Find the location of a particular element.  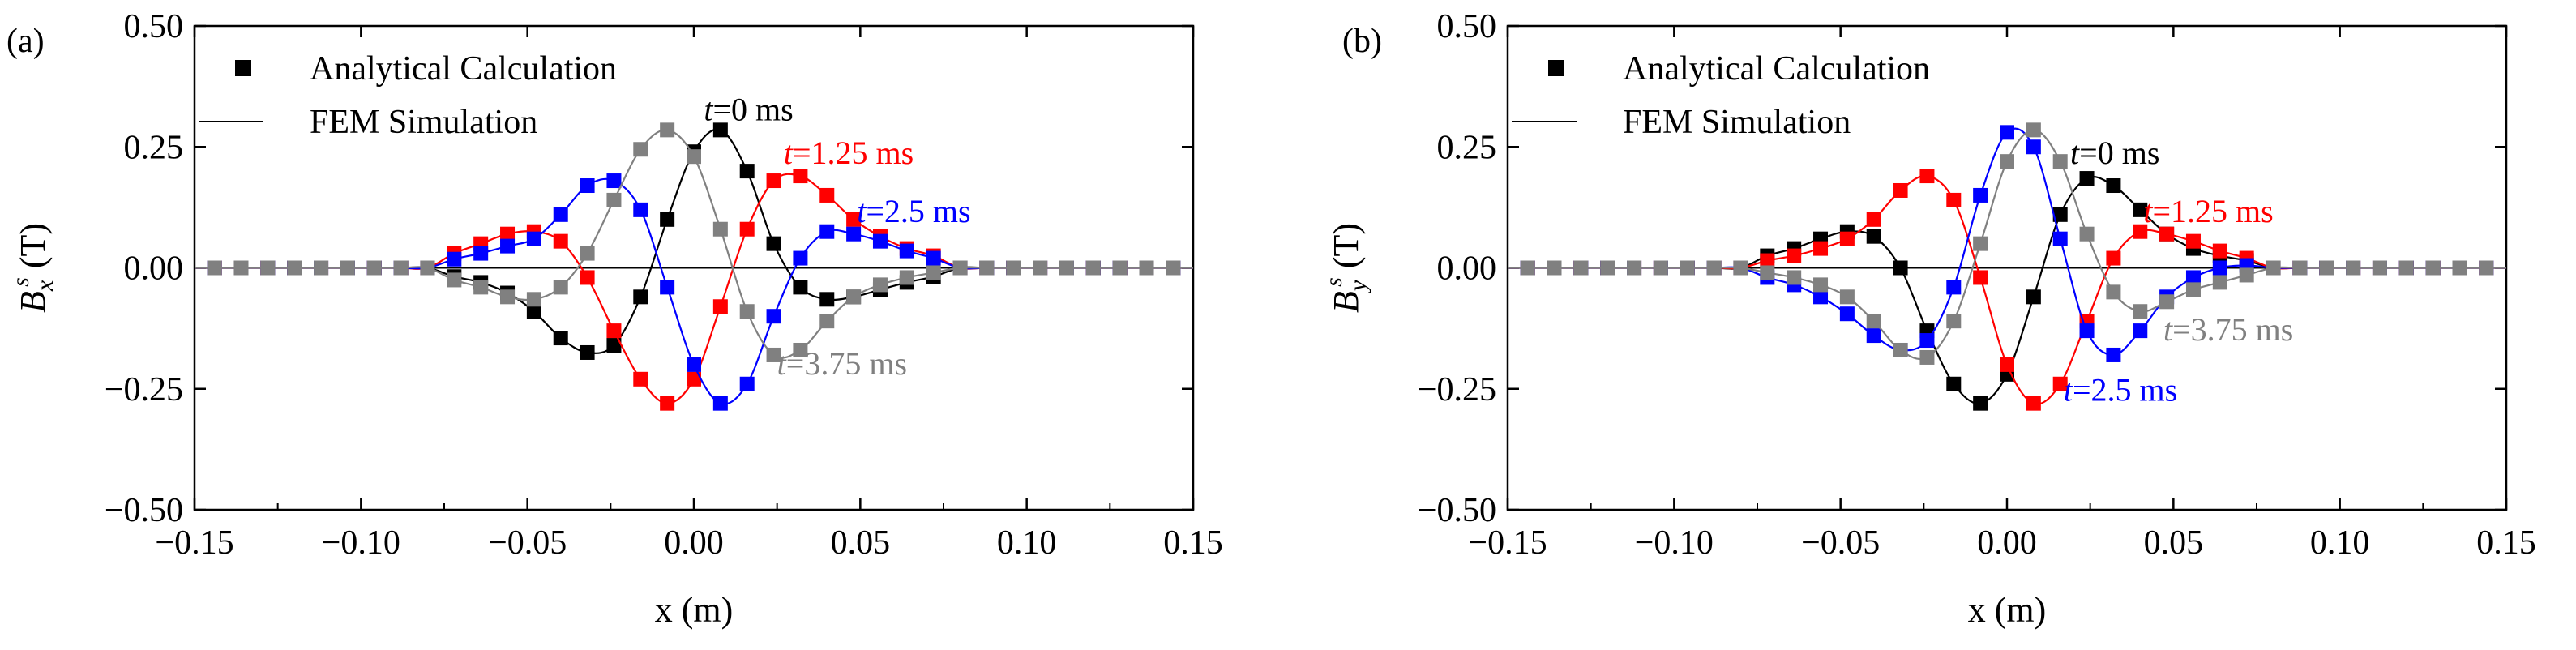

x-tick-label: 0.05 is located at coordinates (2174, 543).